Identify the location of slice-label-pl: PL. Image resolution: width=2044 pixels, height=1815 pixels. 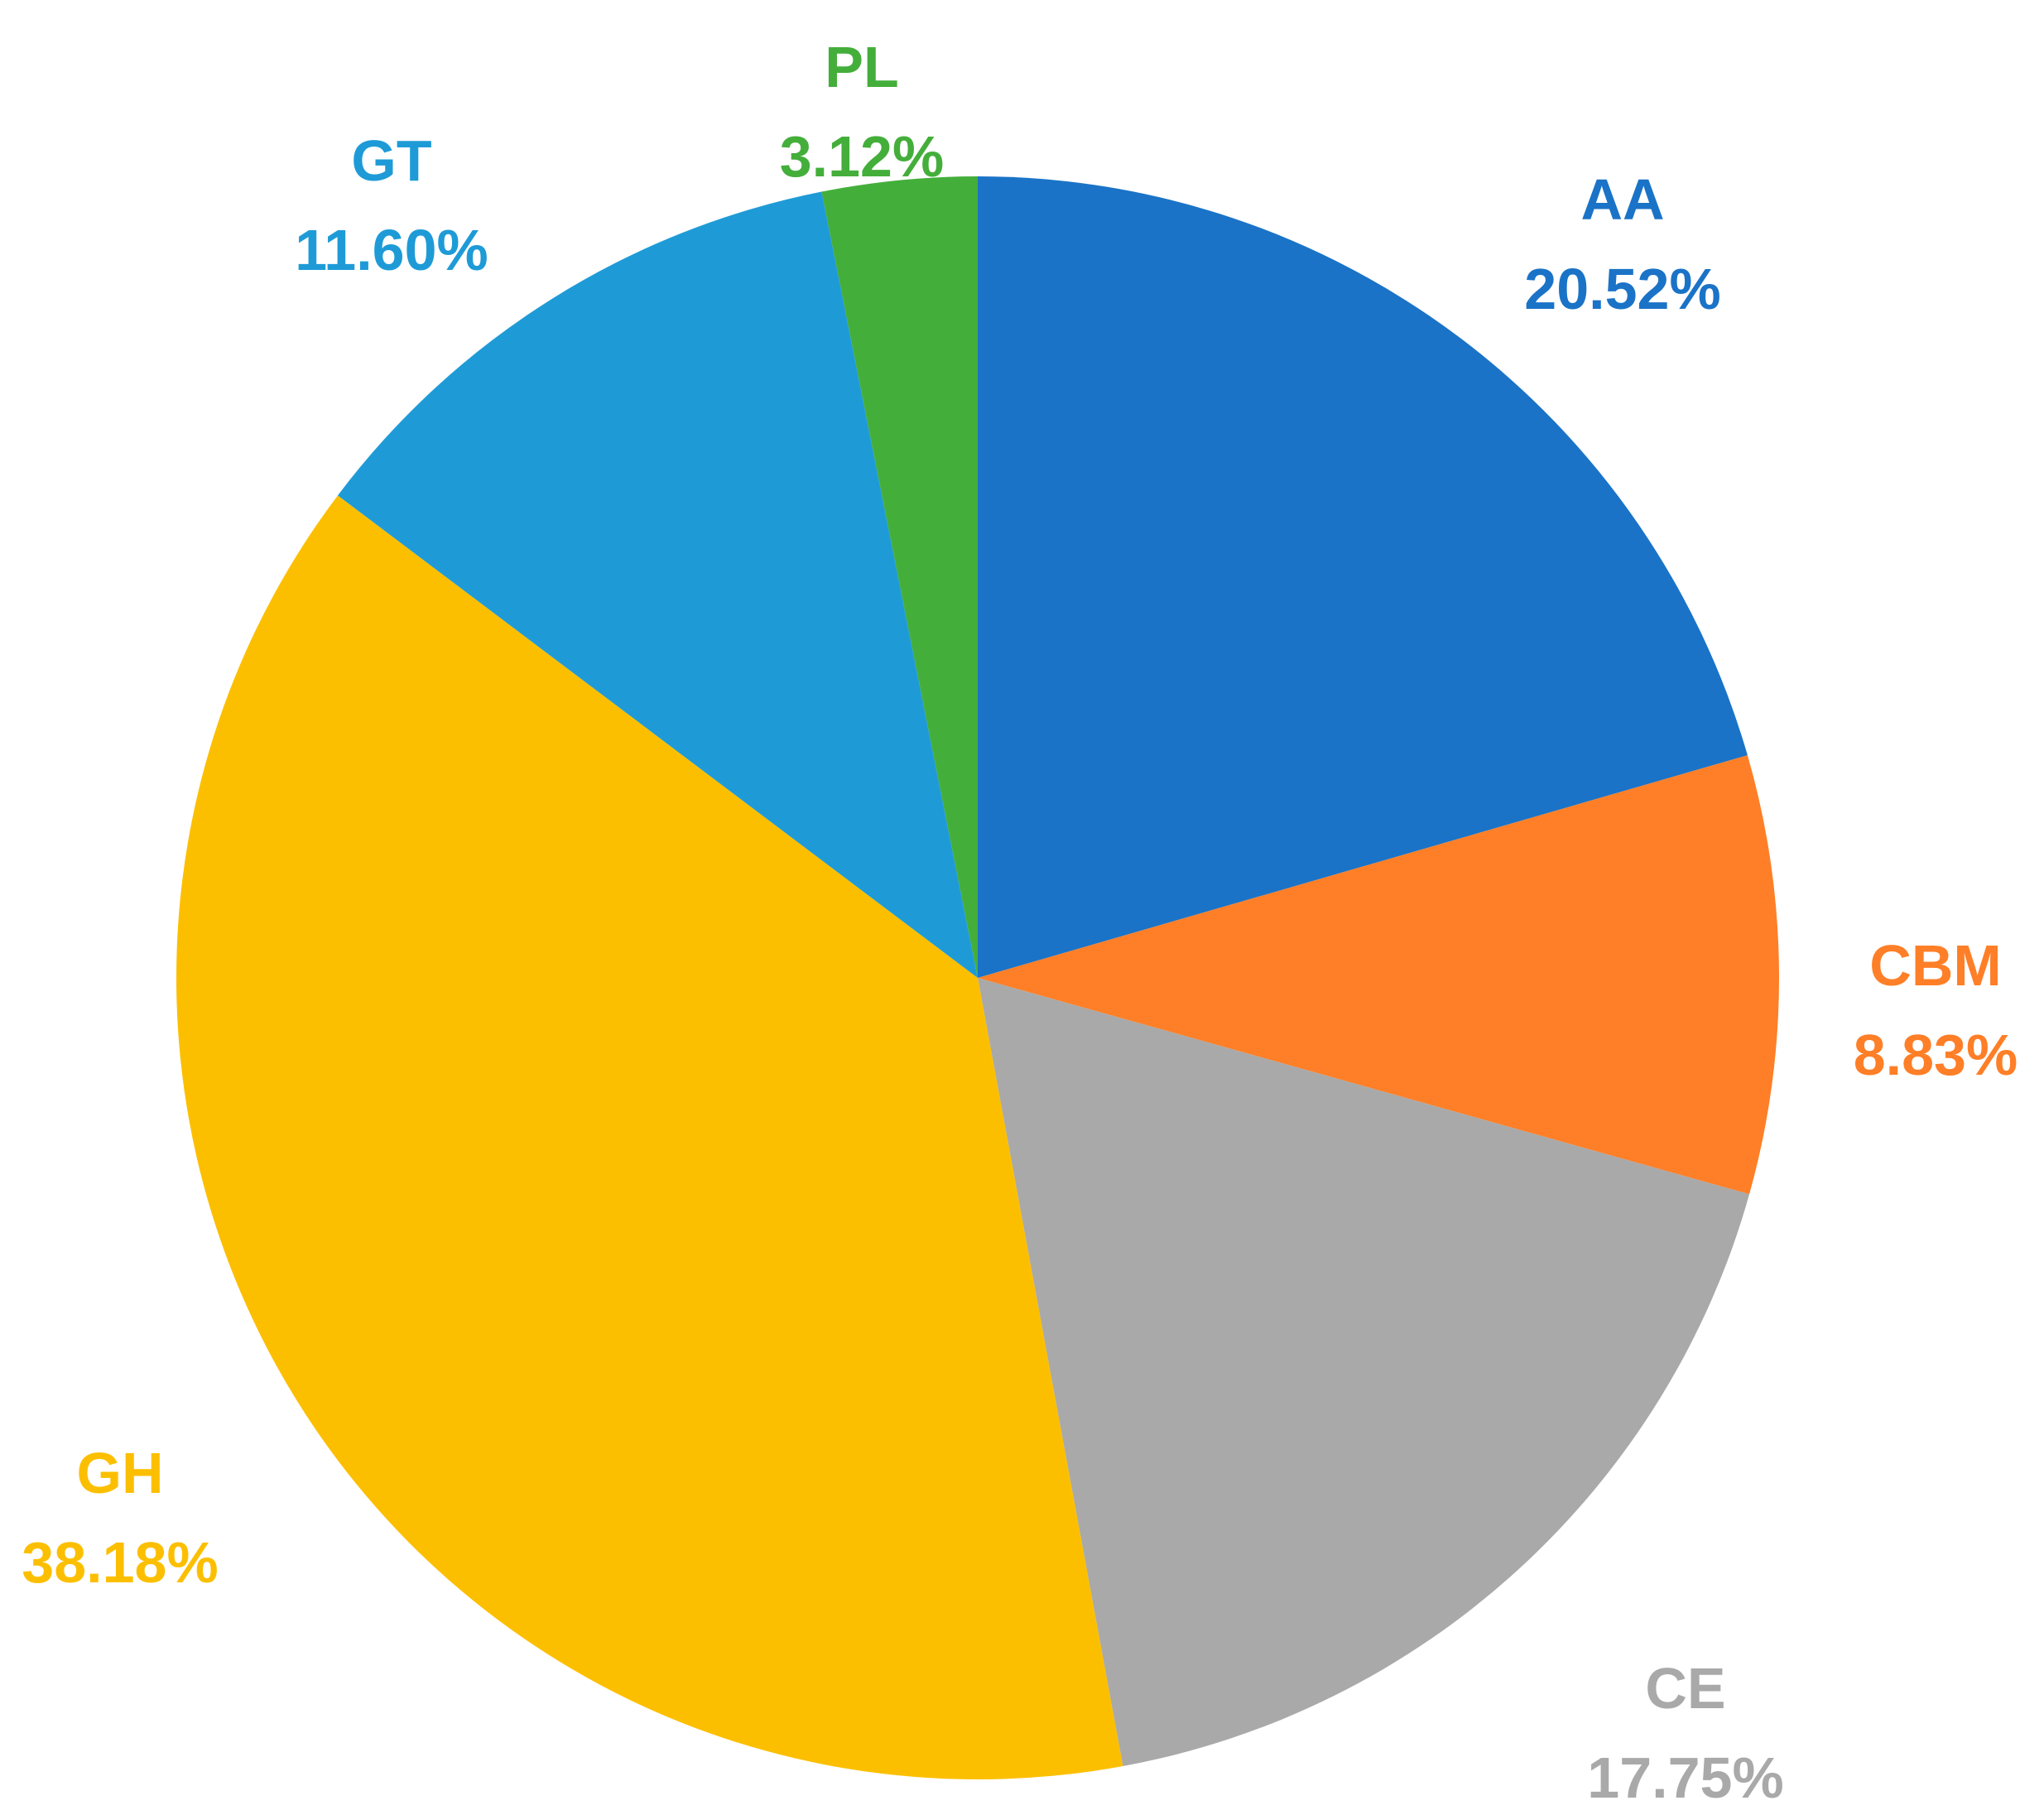
(862, 67).